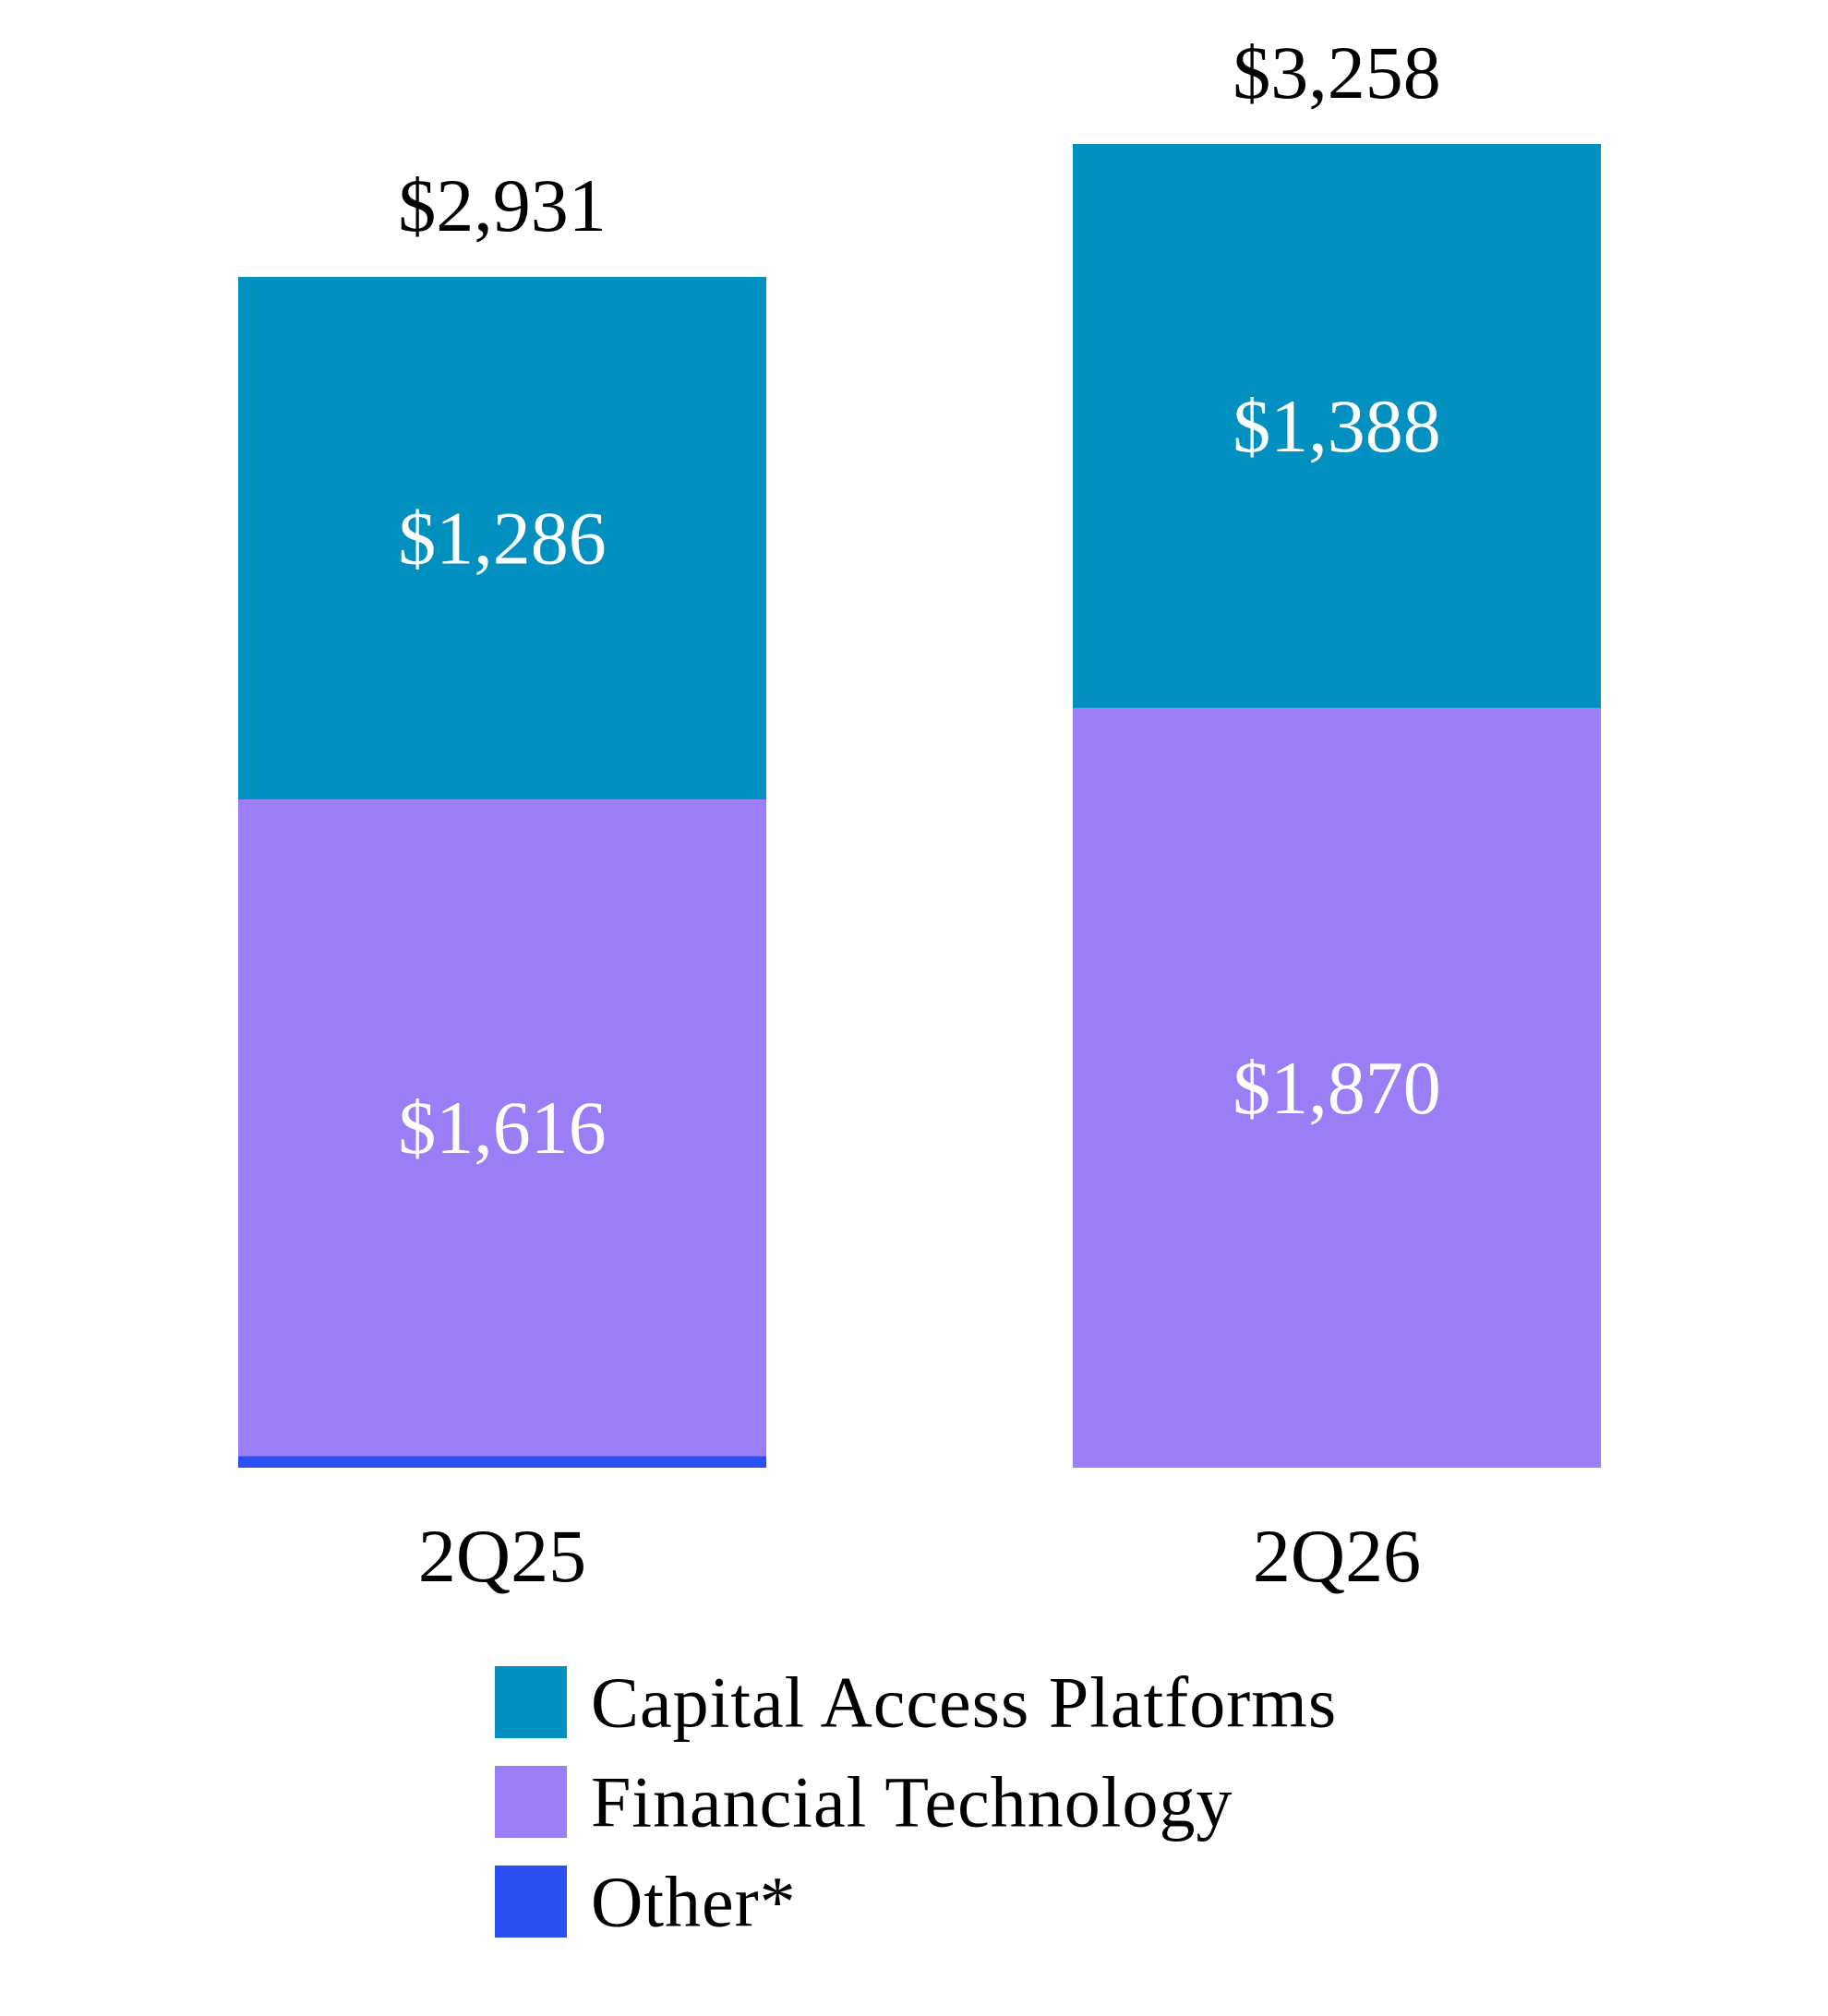  I want to click on legend-label-financial-technology: Financial Technology, so click(912, 1802).